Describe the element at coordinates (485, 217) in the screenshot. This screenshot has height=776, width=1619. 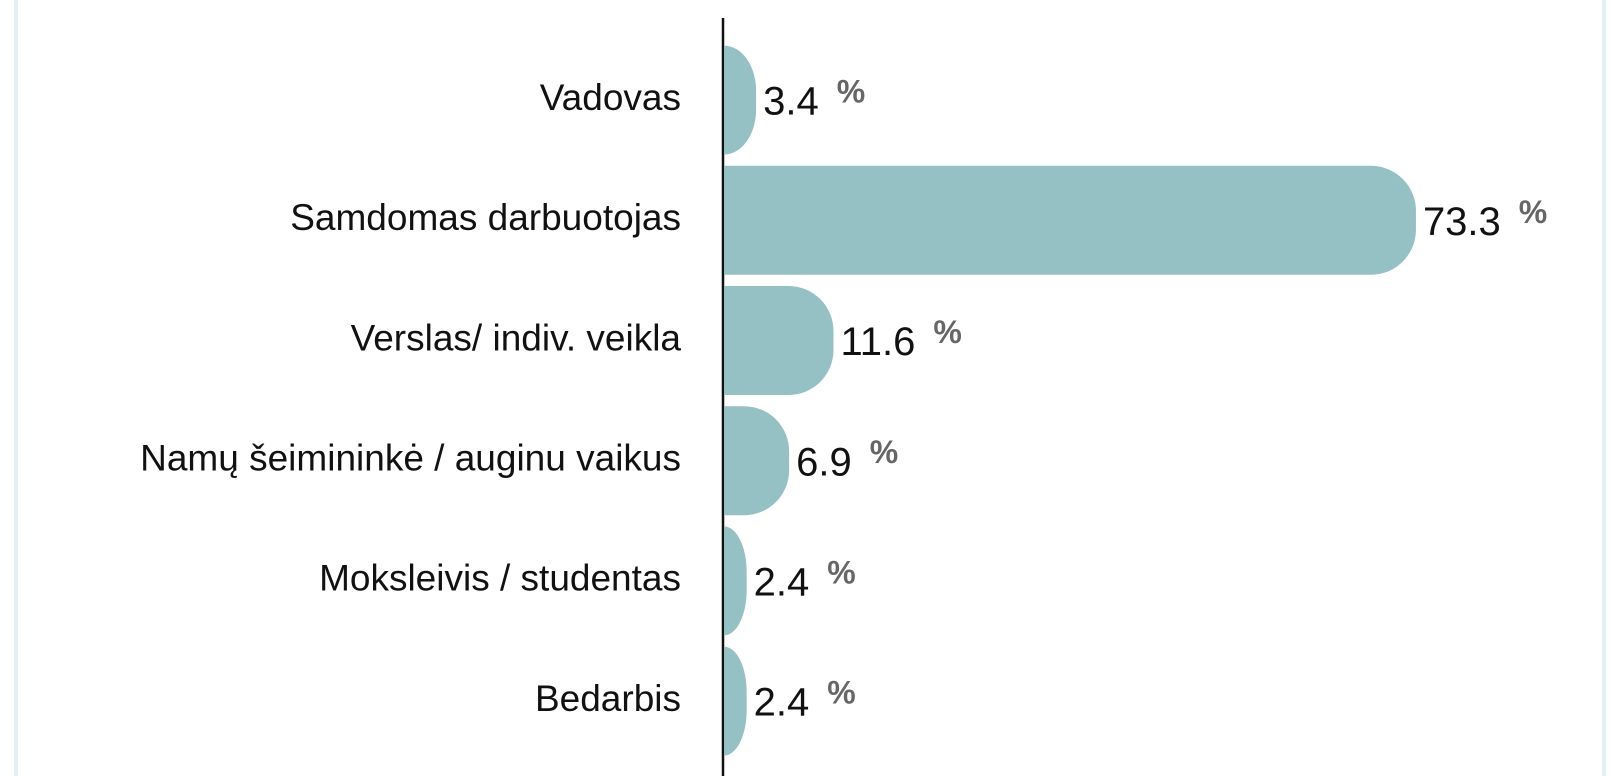
I see `category-label: Samdomas darbuotojas` at that location.